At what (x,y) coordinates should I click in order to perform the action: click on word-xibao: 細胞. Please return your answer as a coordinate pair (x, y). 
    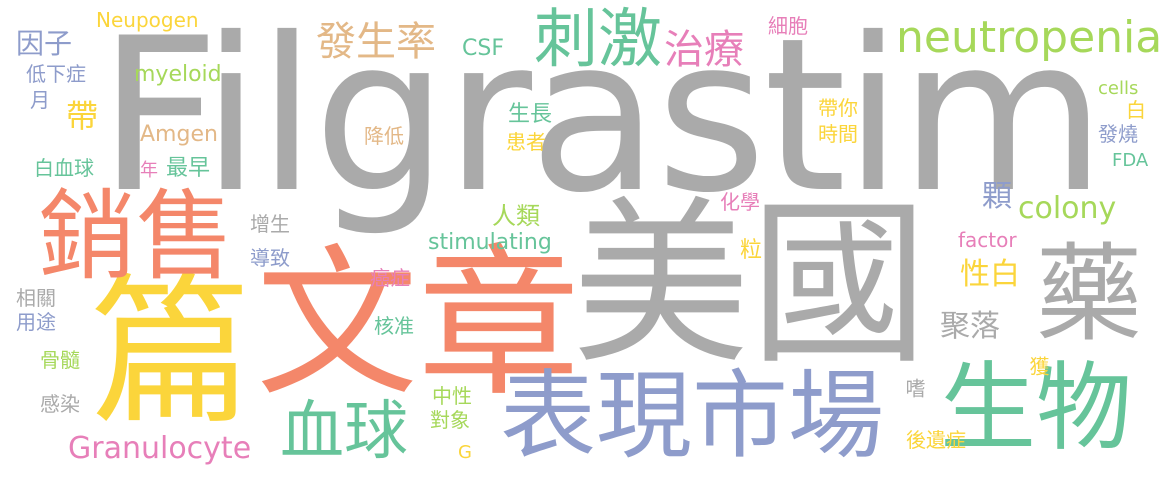
    Looking at the image, I should click on (788, 26).